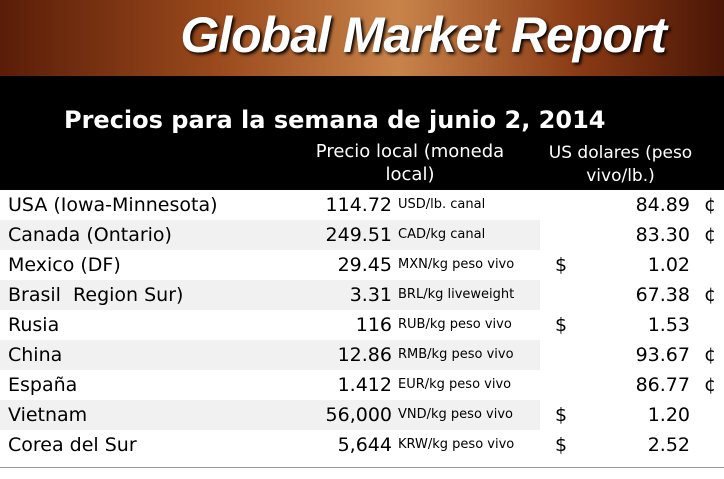 This screenshot has height=479, width=724. I want to click on table-row: Vietnam 56,000 VND/kg peso vivo $1.20, so click(362, 415).